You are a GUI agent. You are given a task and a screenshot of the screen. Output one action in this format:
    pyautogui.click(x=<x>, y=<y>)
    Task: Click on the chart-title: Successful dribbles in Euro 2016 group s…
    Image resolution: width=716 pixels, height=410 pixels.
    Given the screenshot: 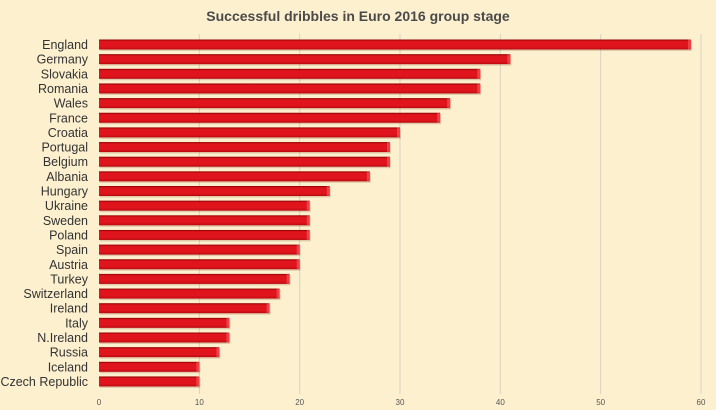 What is the action you would take?
    pyautogui.click(x=358, y=16)
    